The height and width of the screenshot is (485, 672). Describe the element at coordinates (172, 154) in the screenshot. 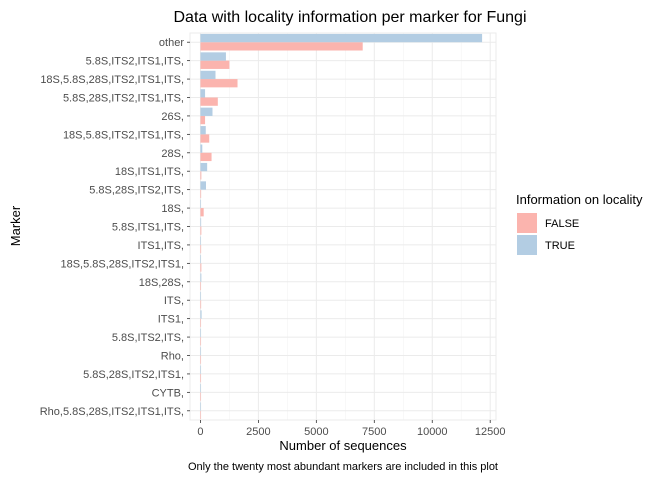

I see `y-tick-label: 28S,` at that location.